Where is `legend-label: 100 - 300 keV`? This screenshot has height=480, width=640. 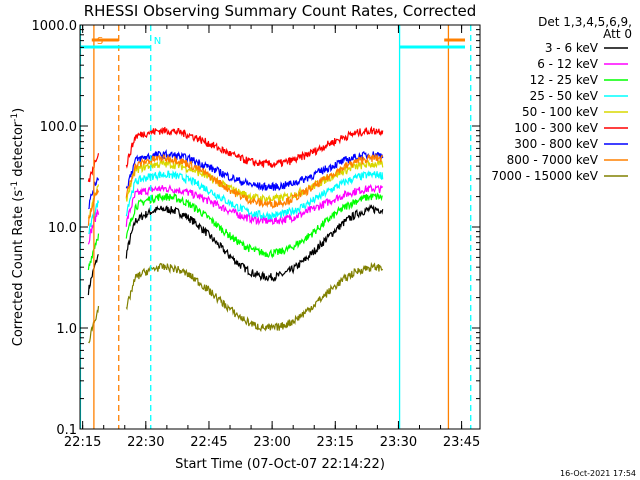 legend-label: 100 - 300 keV is located at coordinates (556, 128).